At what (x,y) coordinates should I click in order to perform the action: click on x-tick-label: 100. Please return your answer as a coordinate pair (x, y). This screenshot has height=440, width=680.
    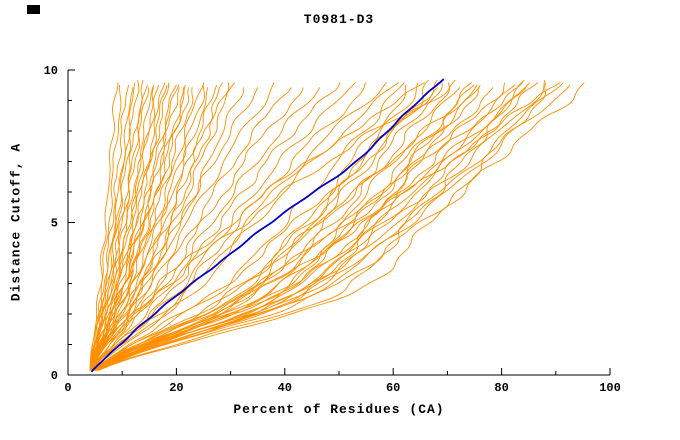
    Looking at the image, I should click on (610, 388).